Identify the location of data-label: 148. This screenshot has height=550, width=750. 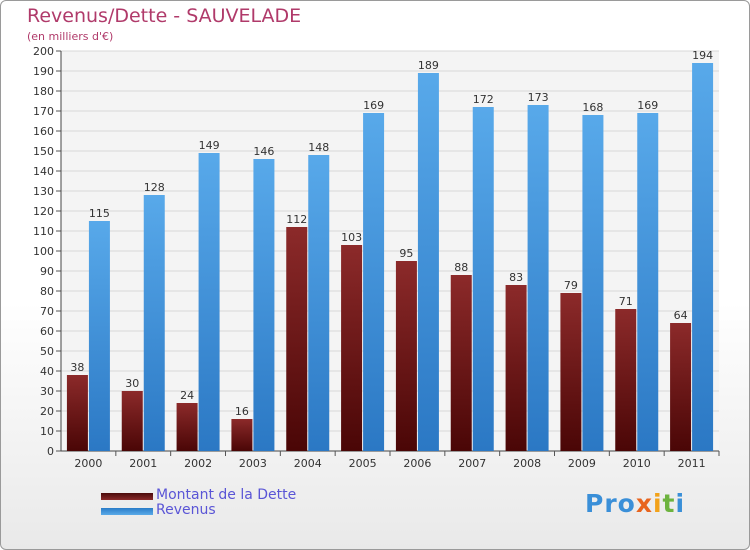
(318, 147).